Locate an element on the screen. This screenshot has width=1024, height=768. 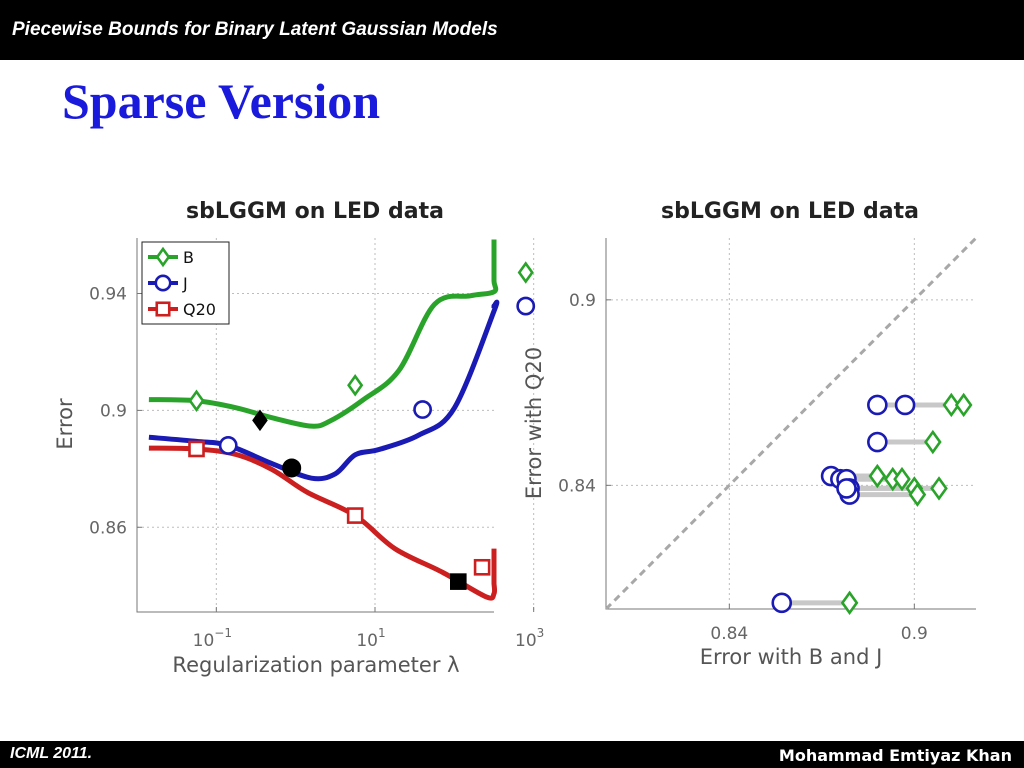
series-line-q20 is located at coordinates (323, 523).